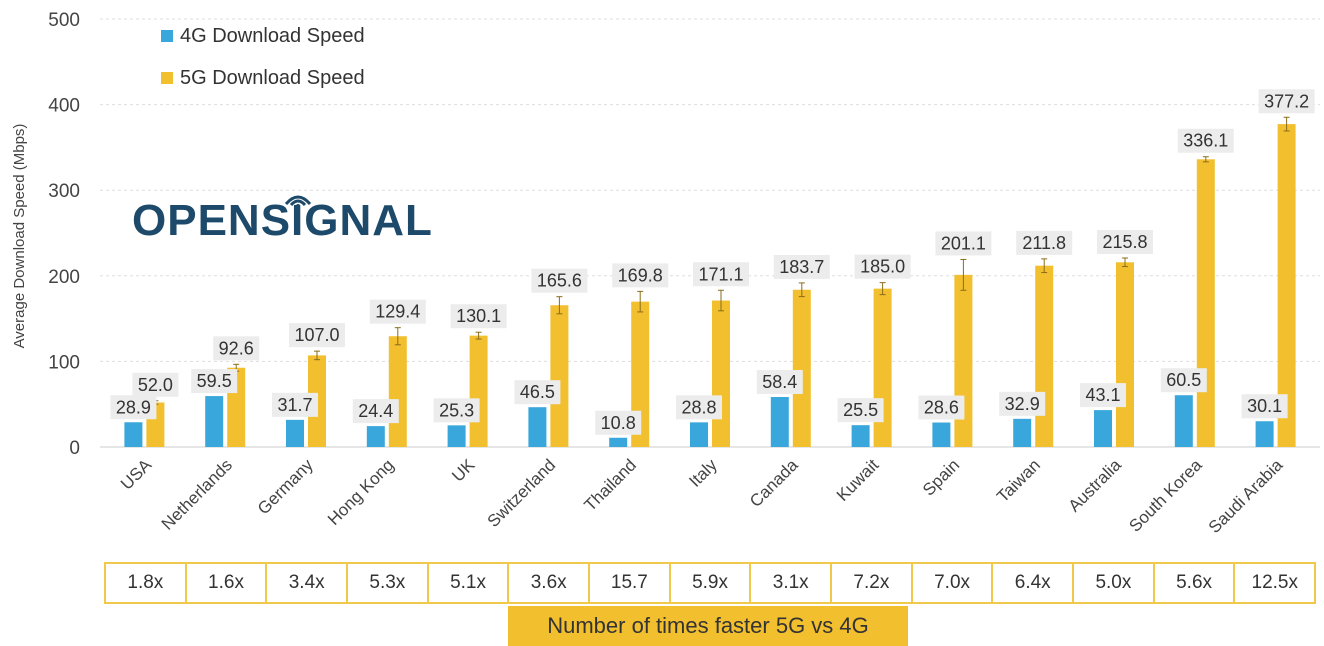 The height and width of the screenshot is (646, 1324). Describe the element at coordinates (64, 362) in the screenshot. I see `y-tick-label: 100` at that location.